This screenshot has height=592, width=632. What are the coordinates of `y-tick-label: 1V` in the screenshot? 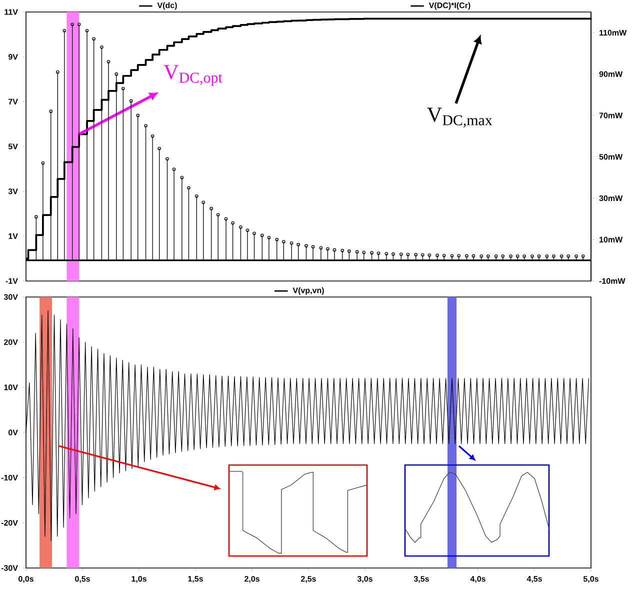 It's located at (13, 236).